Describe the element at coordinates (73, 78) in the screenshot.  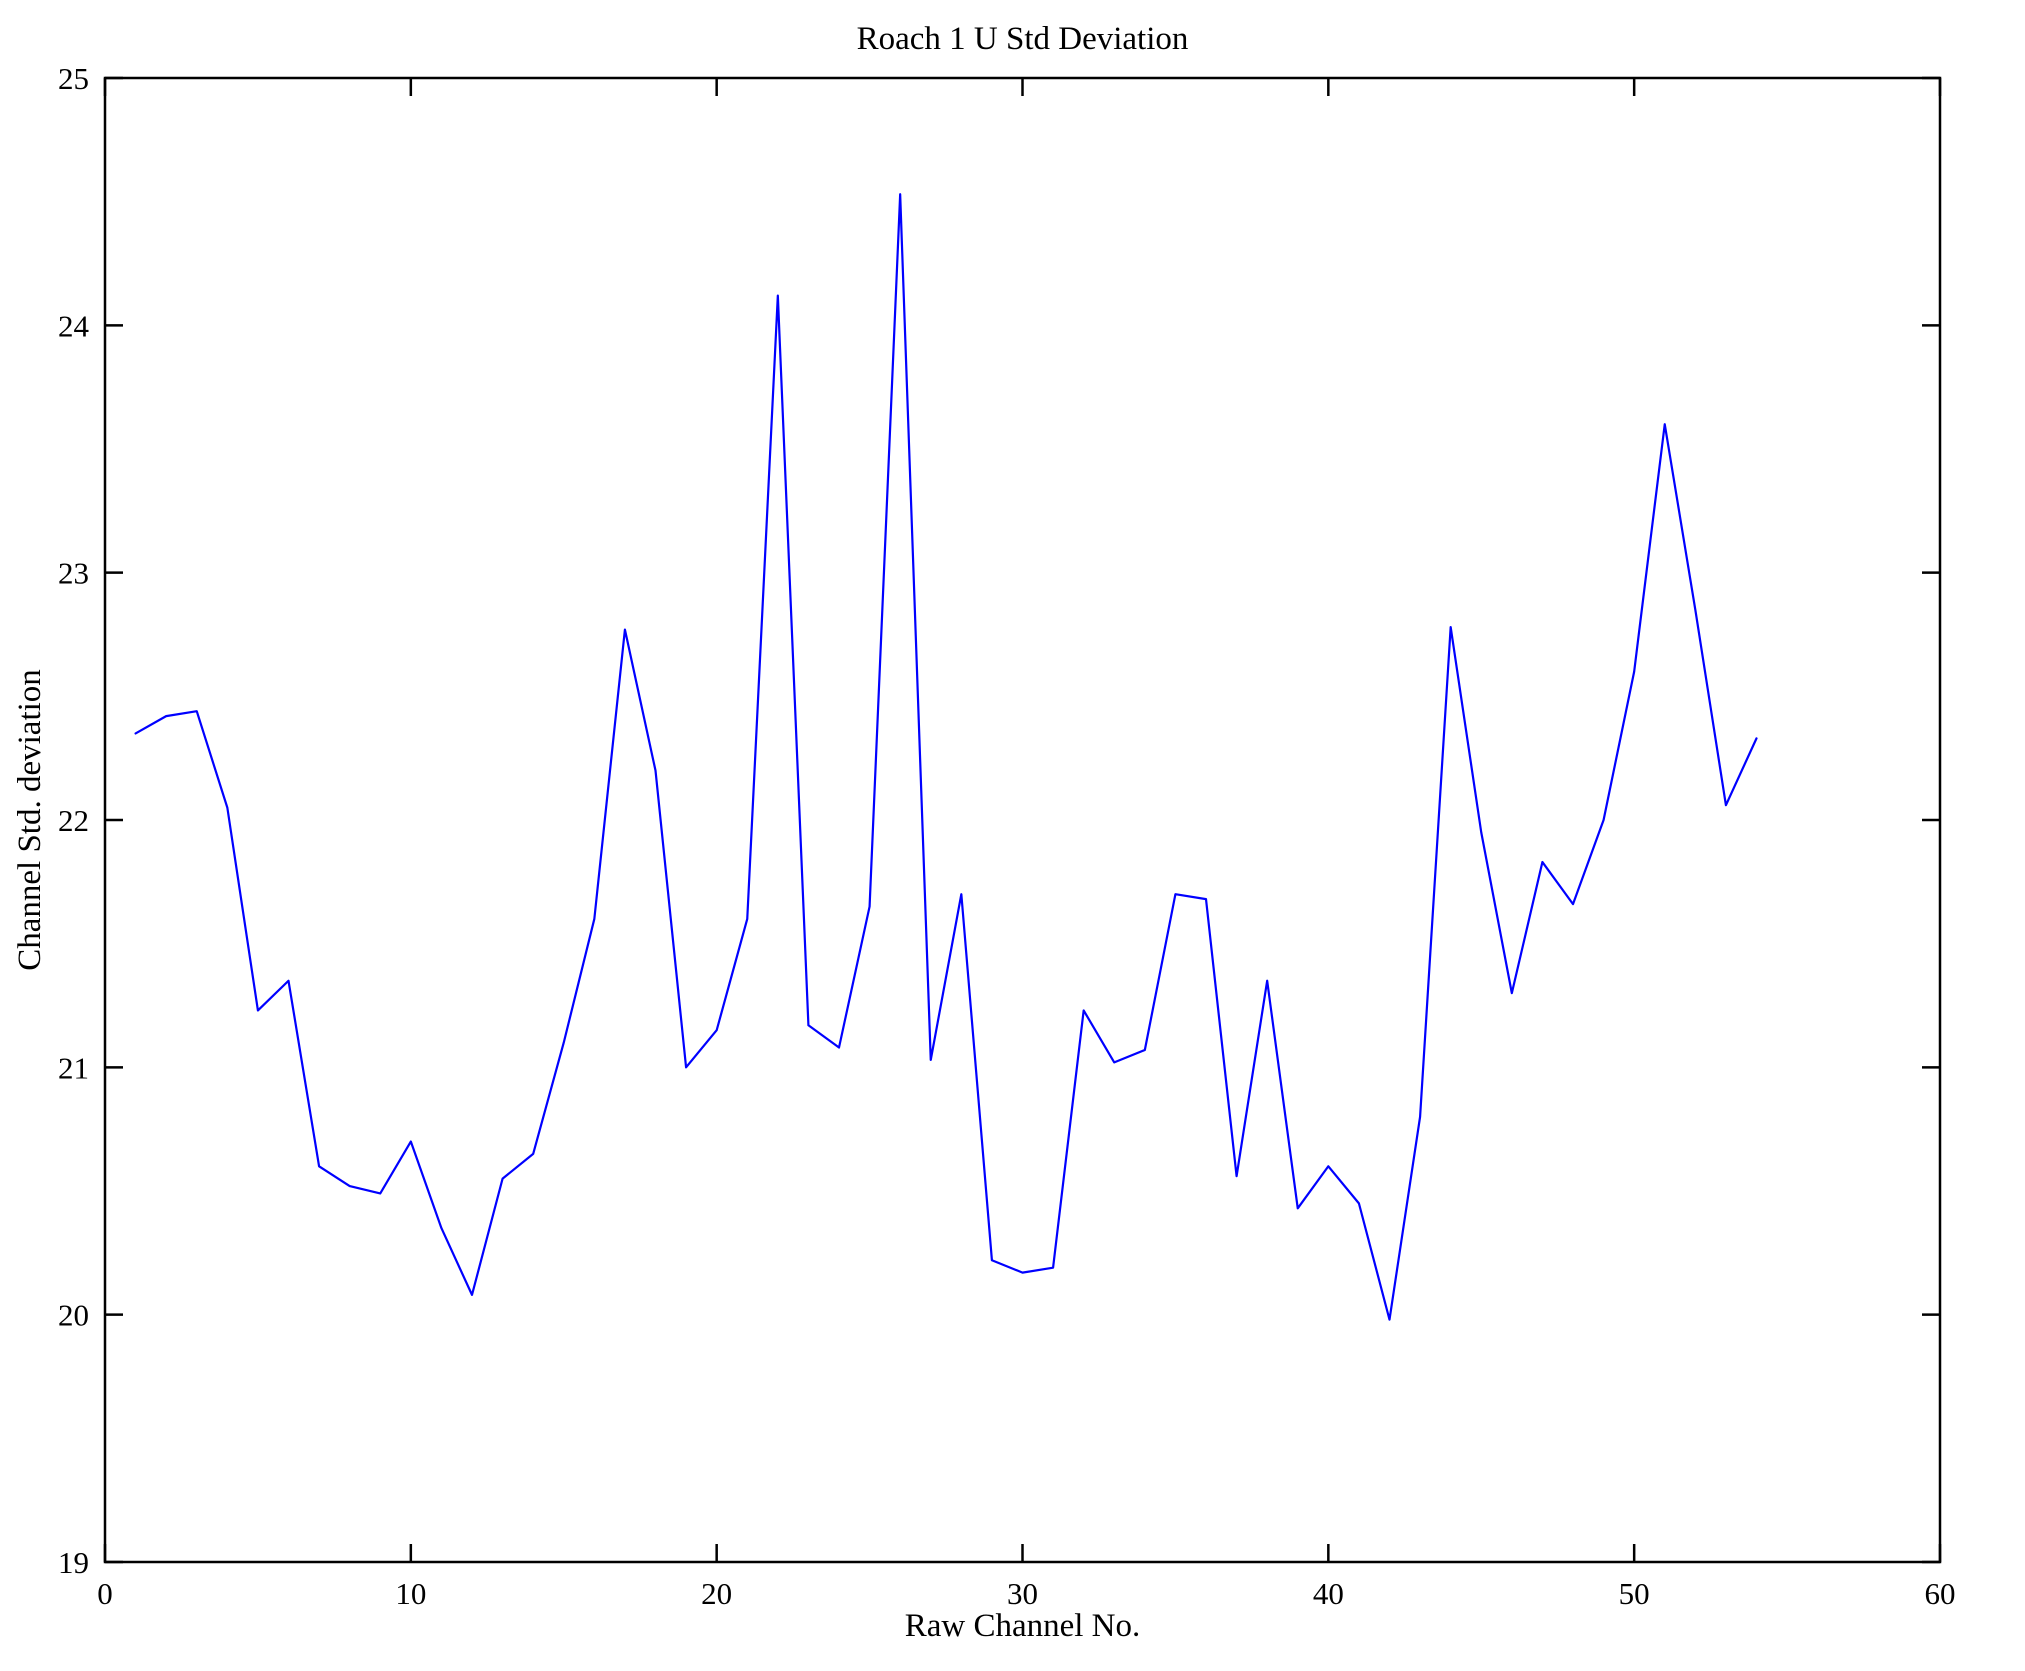
I see `y-tick-label: 25` at that location.